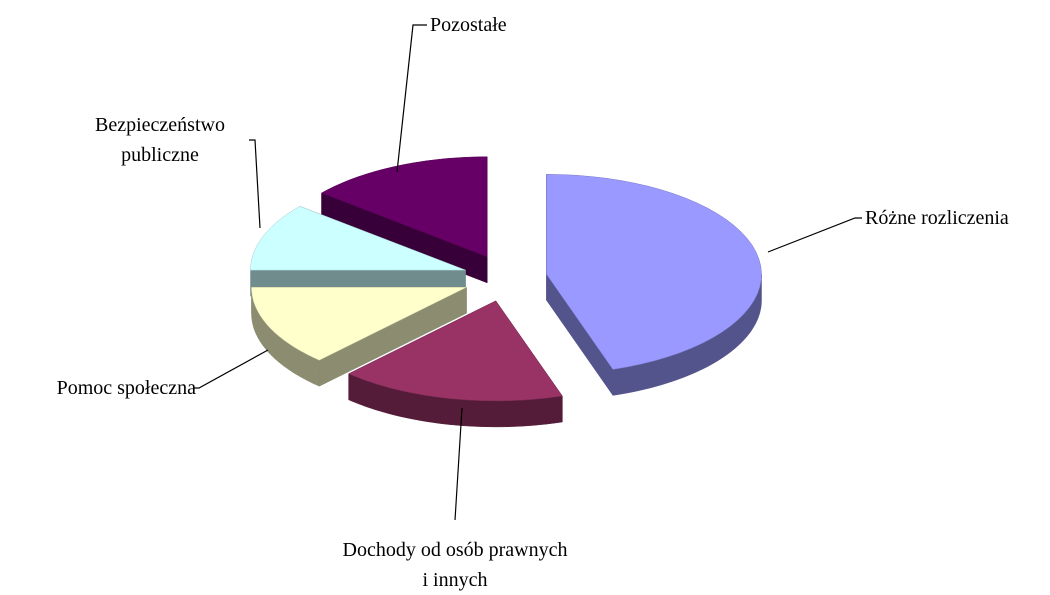  What do you see at coordinates (937, 218) in the screenshot?
I see `slice-label: Różne rozliczenia` at bounding box center [937, 218].